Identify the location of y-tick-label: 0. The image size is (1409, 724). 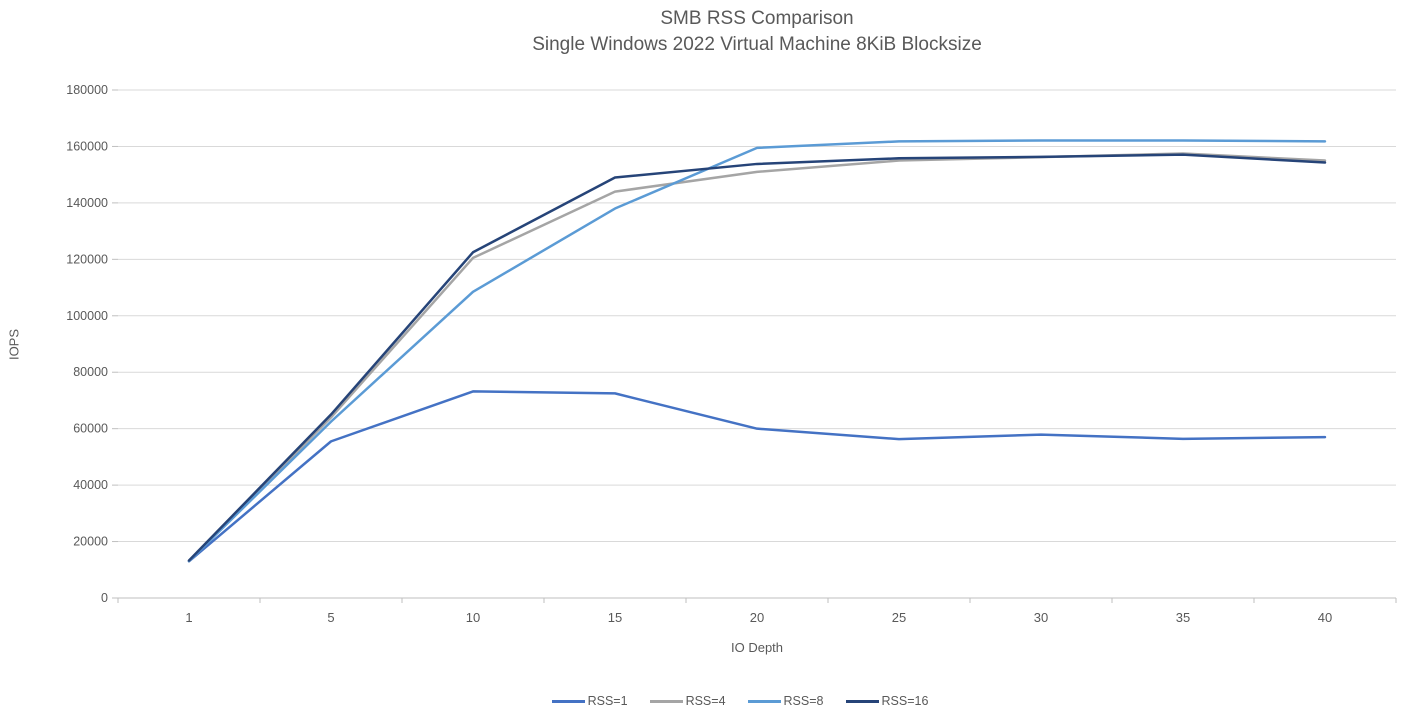
(104, 598).